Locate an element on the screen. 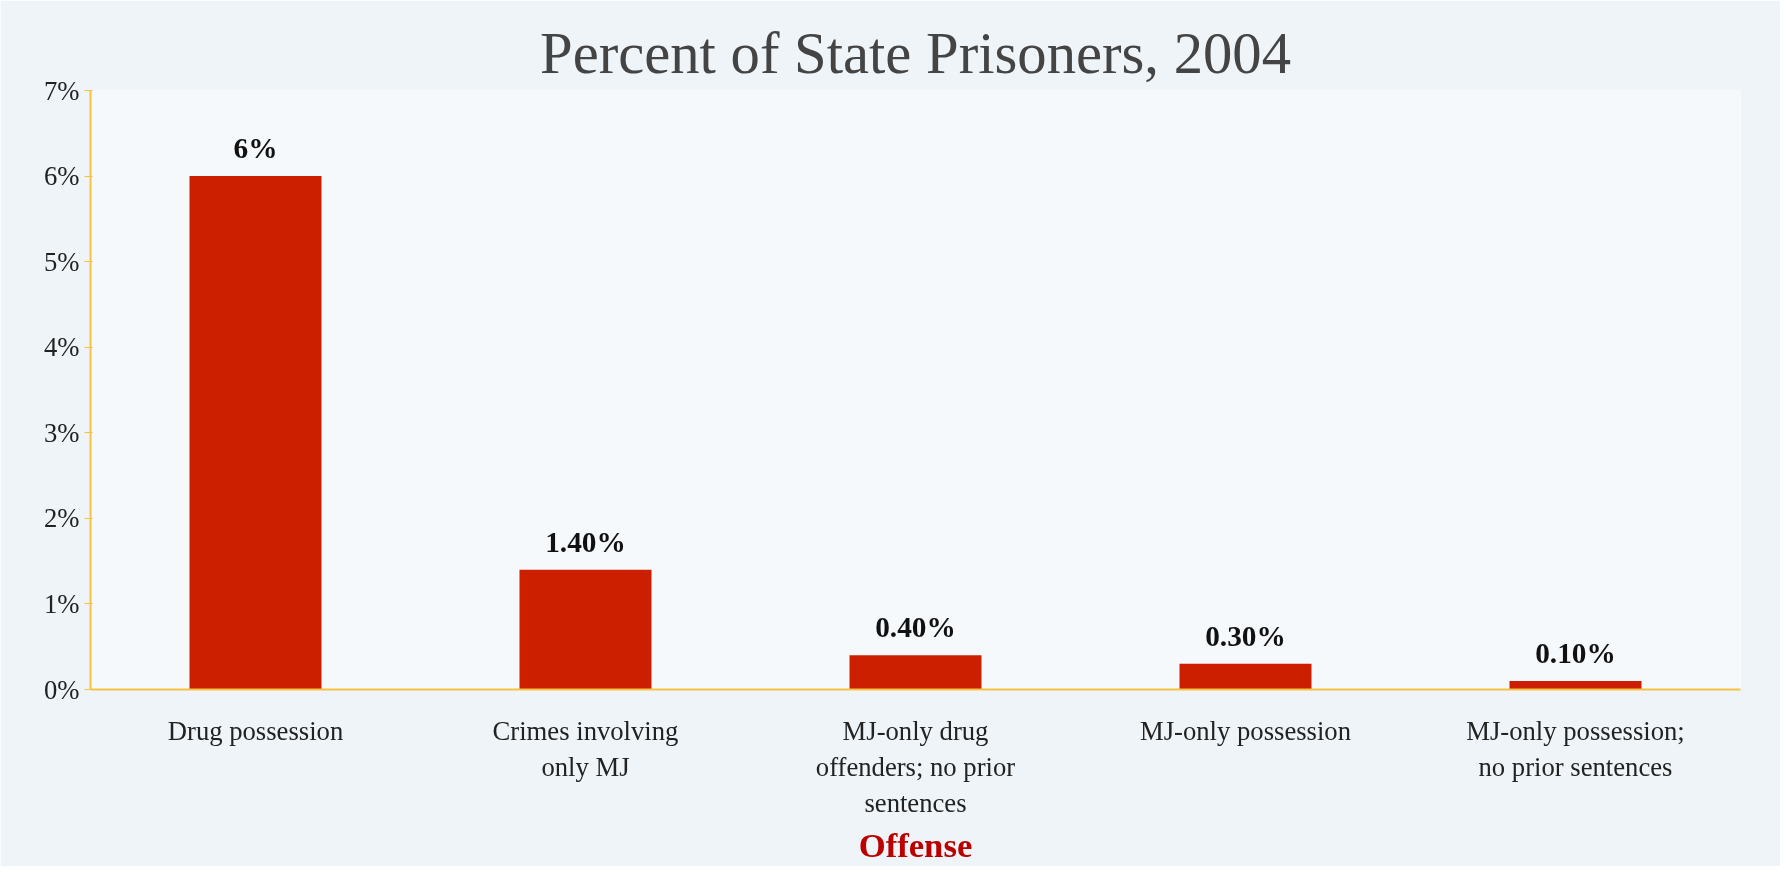 The image size is (1786, 872). y-tick-label: 5% is located at coordinates (61, 261).